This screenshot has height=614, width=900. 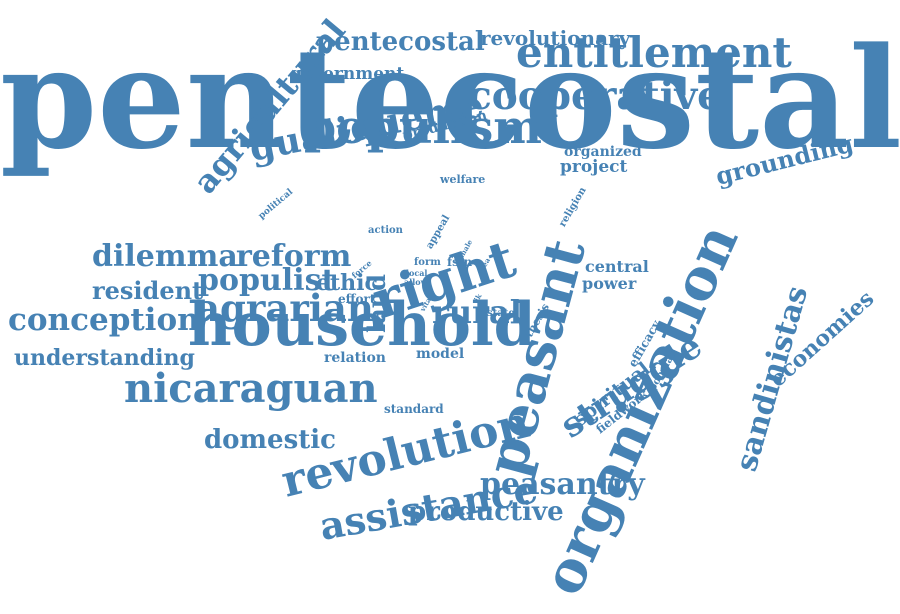 I want to click on word-organized: organized, so click(x=603, y=152).